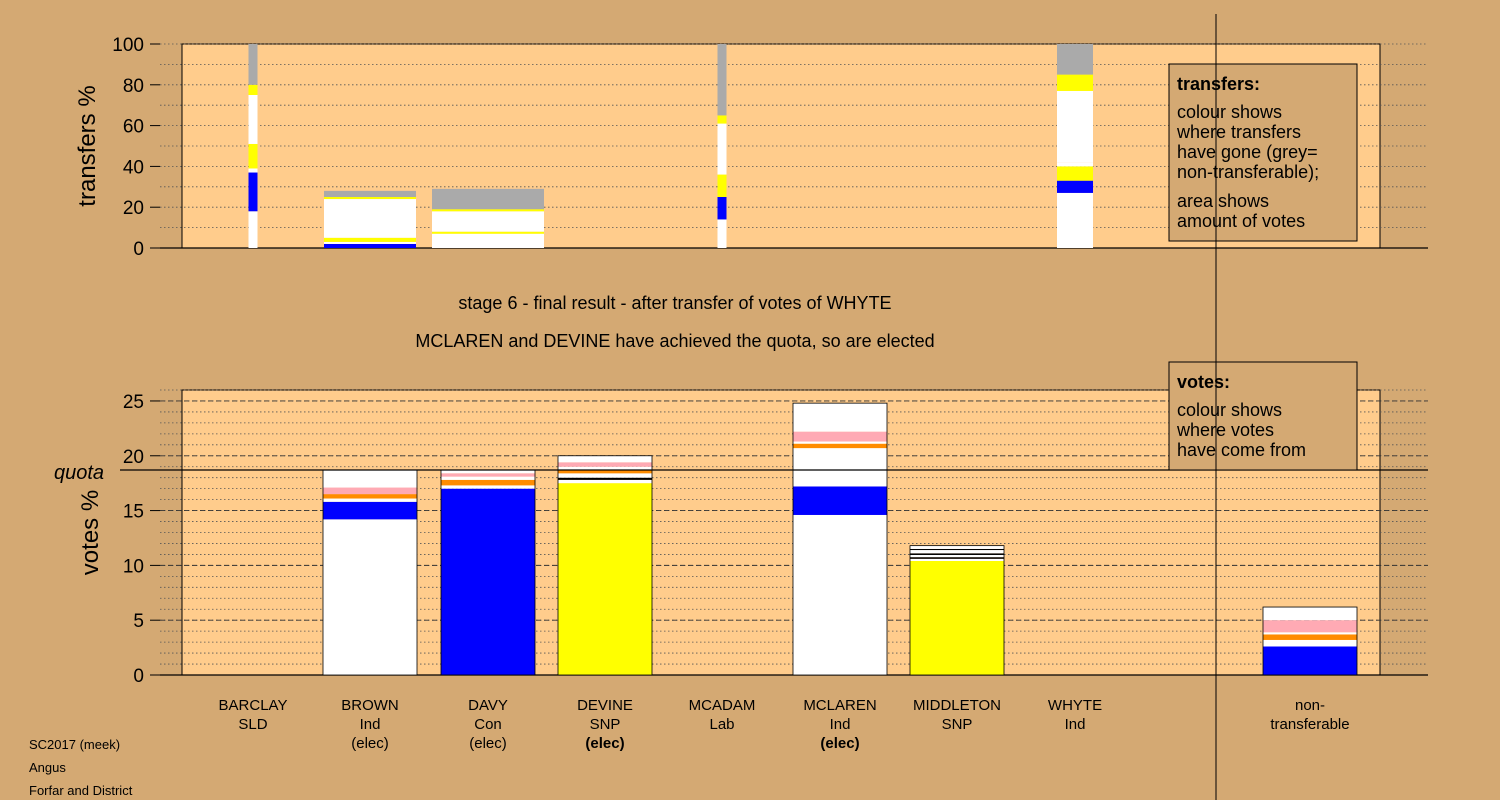  I want to click on vote-bar-devine, so click(605, 565).